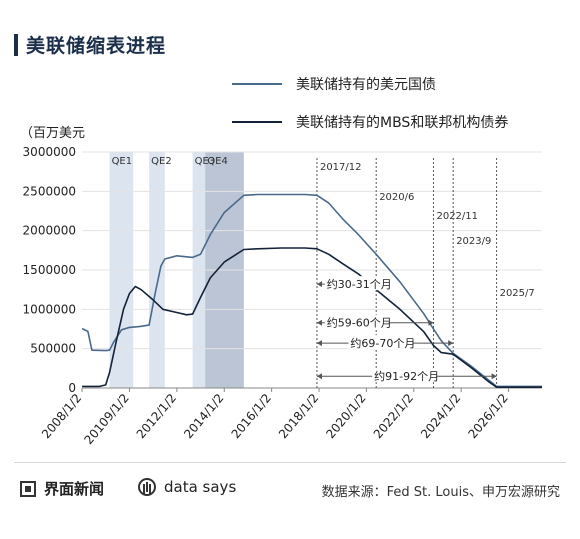  What do you see at coordinates (61, 416) in the screenshot?
I see `x-tick-label: 2008/1/2` at bounding box center [61, 416].